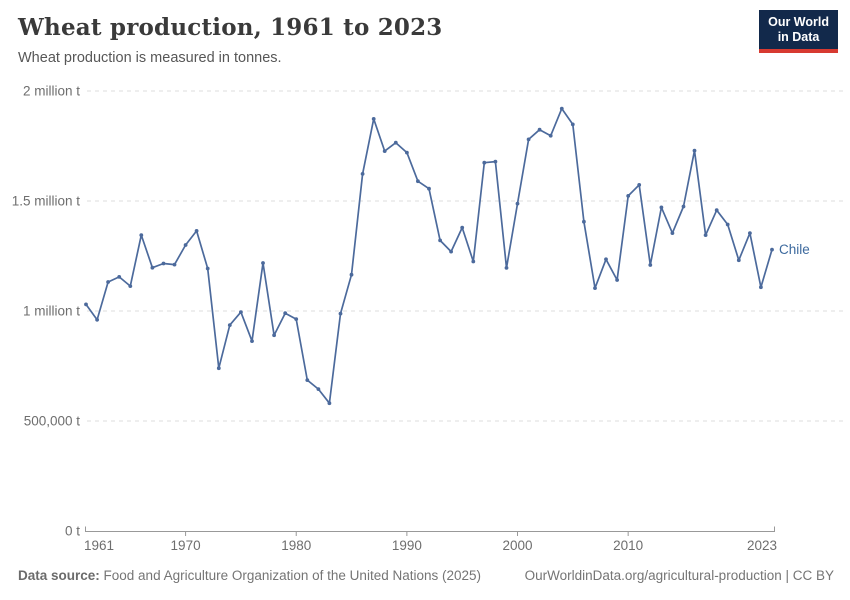  Describe the element at coordinates (296, 545) in the screenshot. I see `x-axis-tick-label: 1980` at that location.